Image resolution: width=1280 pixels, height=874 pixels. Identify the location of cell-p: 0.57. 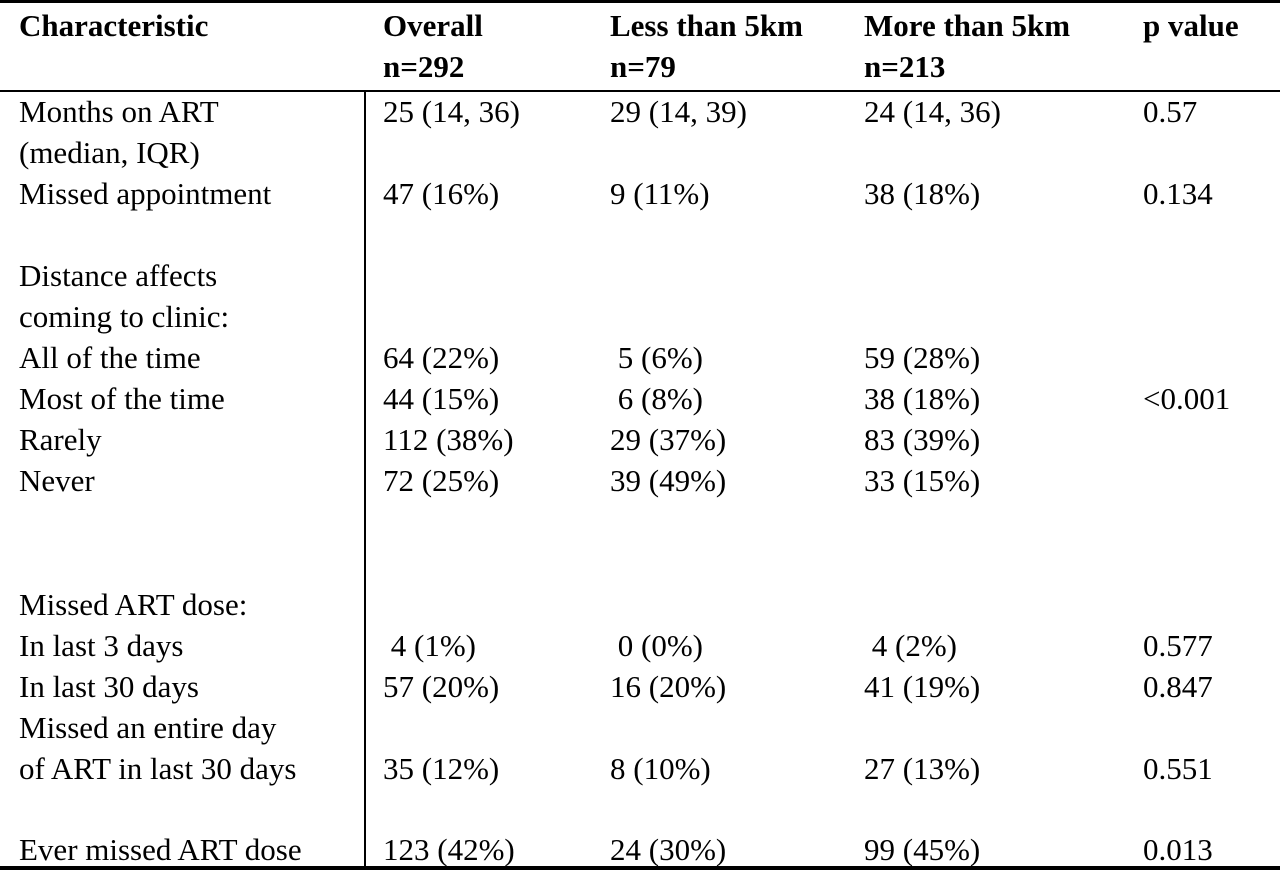
(1170, 111).